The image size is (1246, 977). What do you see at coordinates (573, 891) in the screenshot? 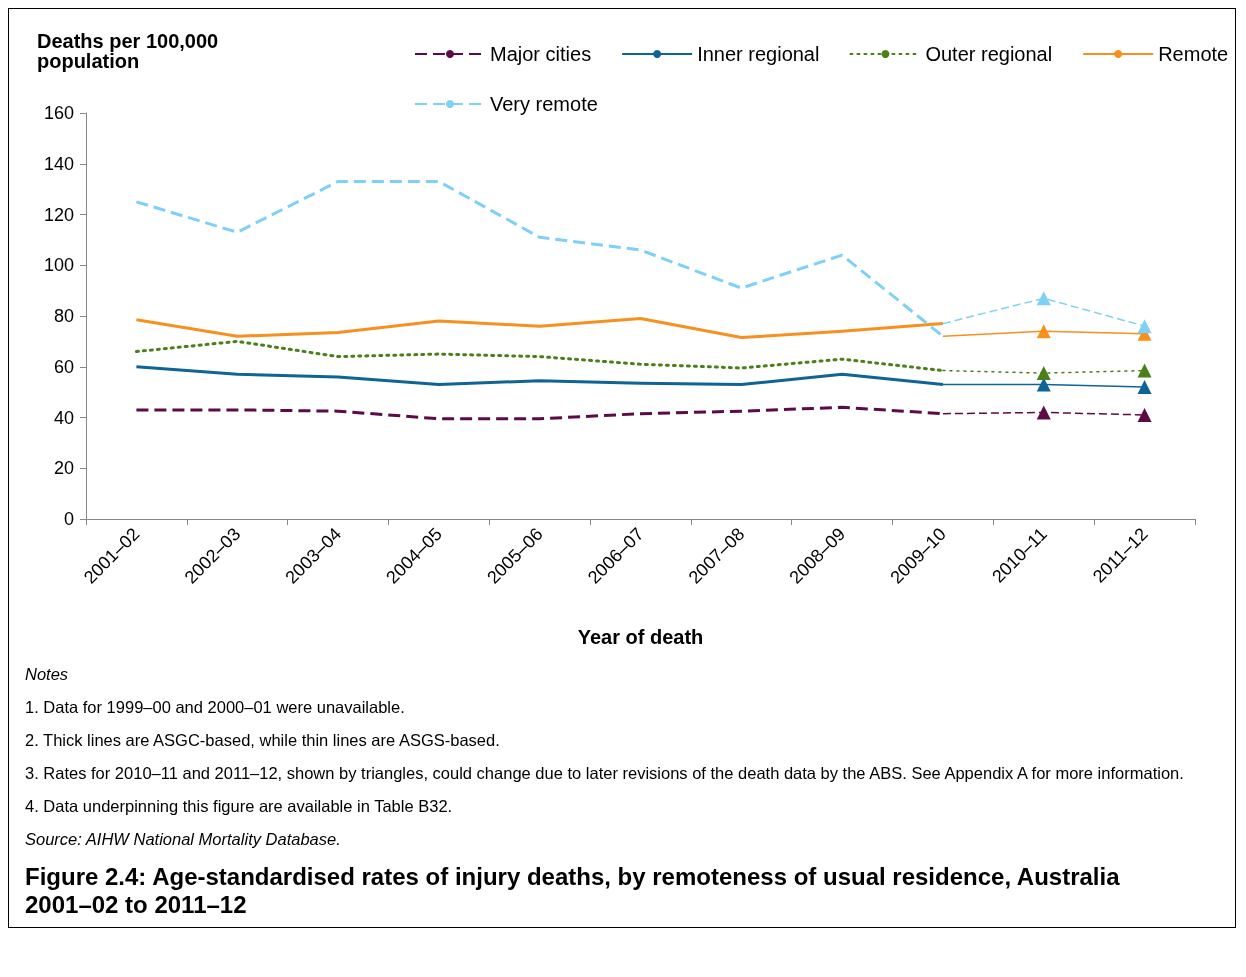
I see `text: Figure 2.4: Age-standardised rates of injury deaths, by remoteness of usual residence, Australia 2001–02 to 2011–12` at bounding box center [573, 891].